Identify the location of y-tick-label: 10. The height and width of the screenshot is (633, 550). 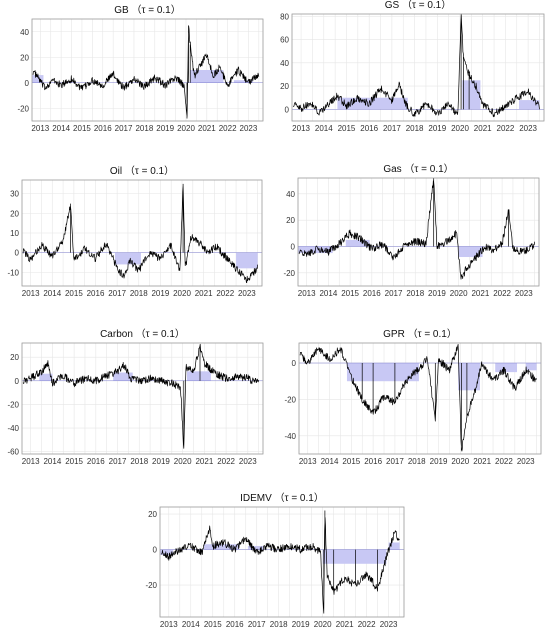
(14, 233).